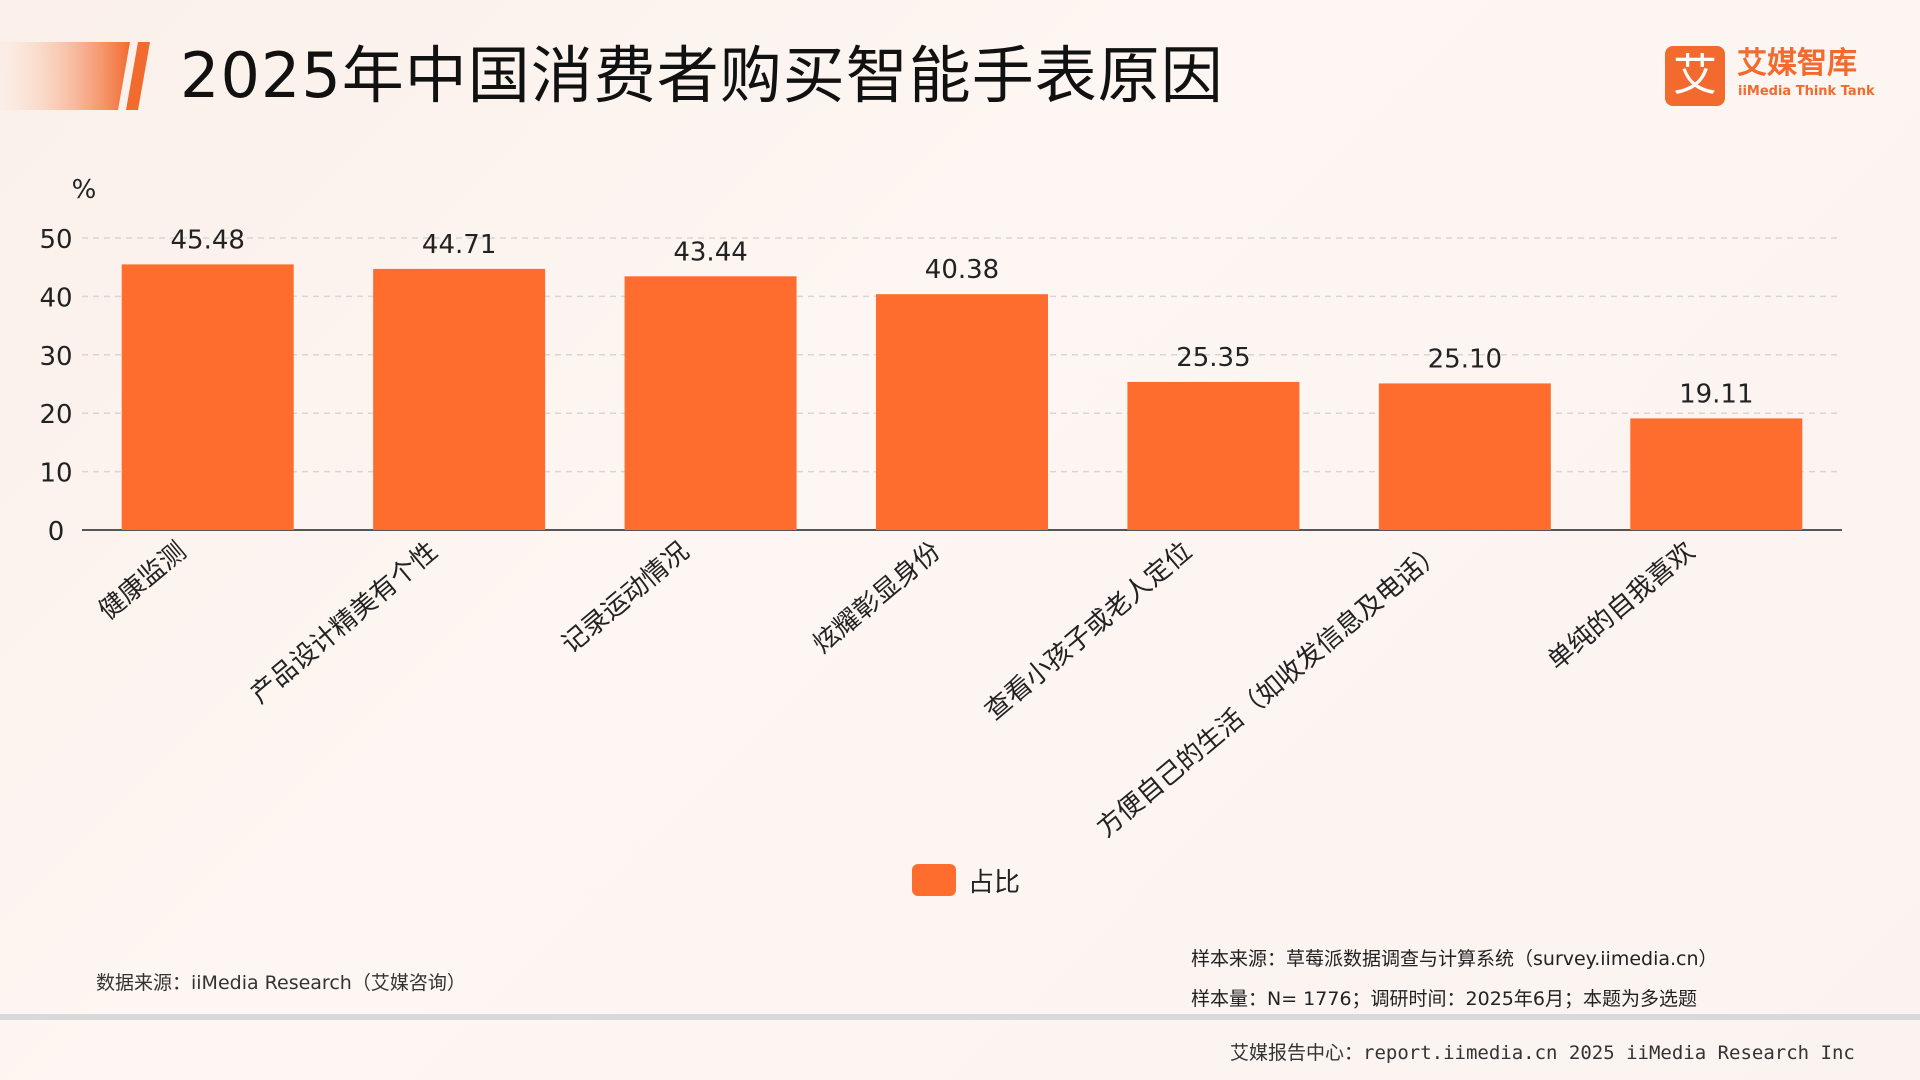  Describe the element at coordinates (55, 415) in the screenshot. I see `y-tick-label: 20` at that location.